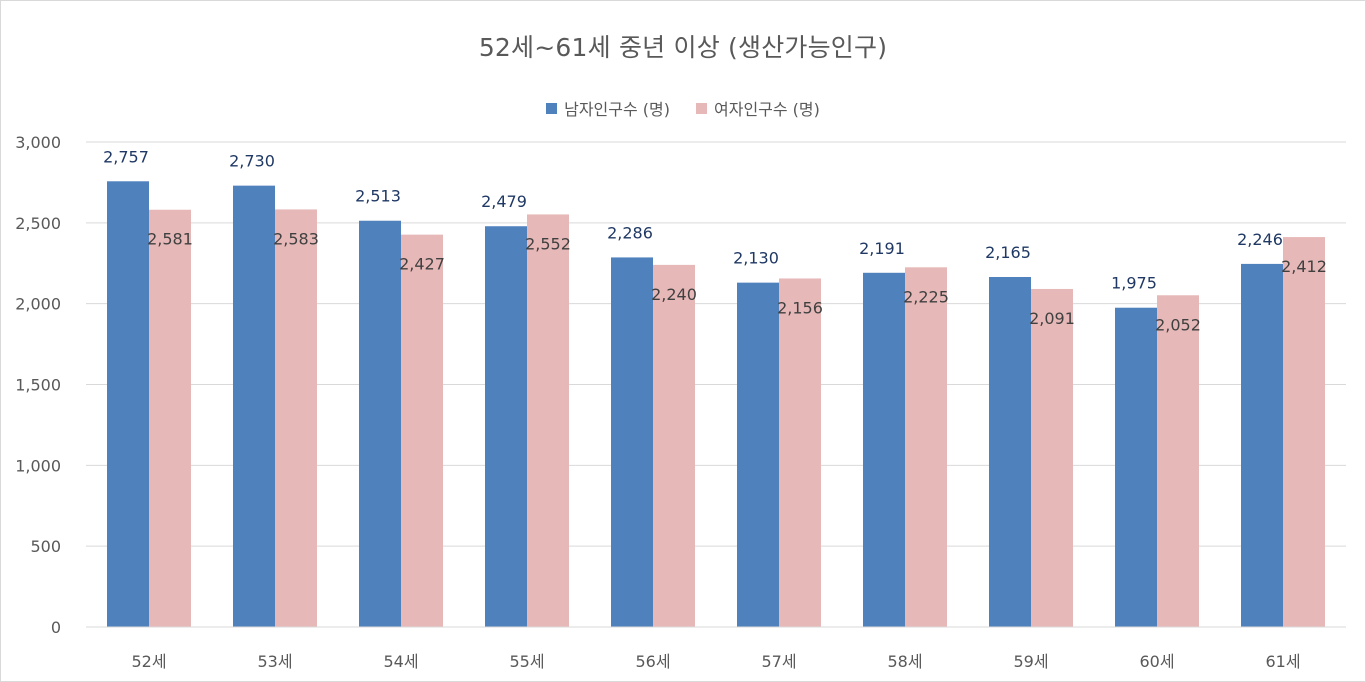  What do you see at coordinates (683, 47) in the screenshot?
I see `chart-title: 52세~61세 중년 이상 (생산가능인구)` at bounding box center [683, 47].